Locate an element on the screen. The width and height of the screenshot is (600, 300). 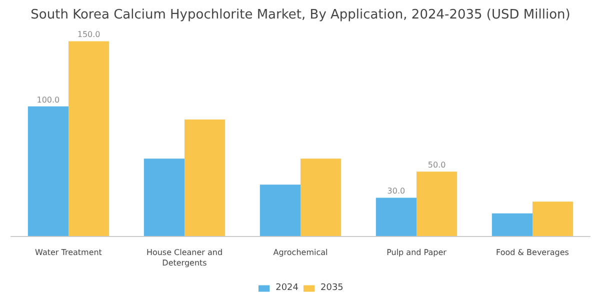
data-label: 150.0 is located at coordinates (88, 35).